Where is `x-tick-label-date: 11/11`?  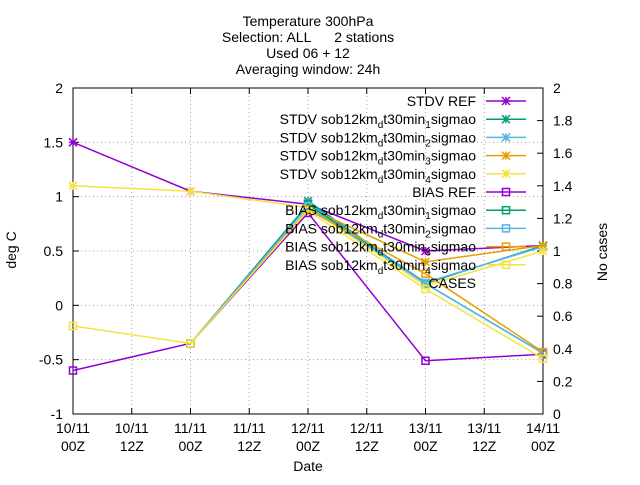 x-tick-label-date: 11/11 is located at coordinates (190, 428).